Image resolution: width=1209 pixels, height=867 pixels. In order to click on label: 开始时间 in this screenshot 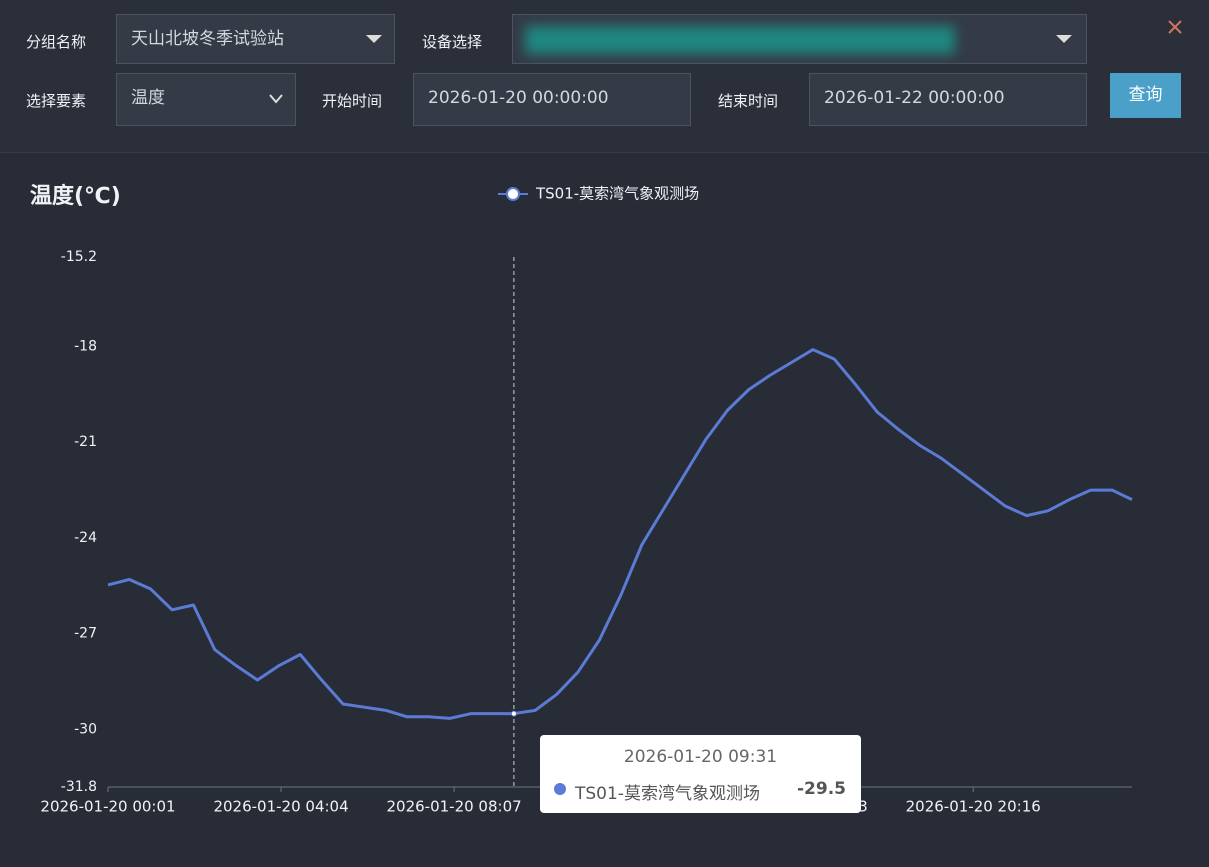, I will do `click(352, 101)`.